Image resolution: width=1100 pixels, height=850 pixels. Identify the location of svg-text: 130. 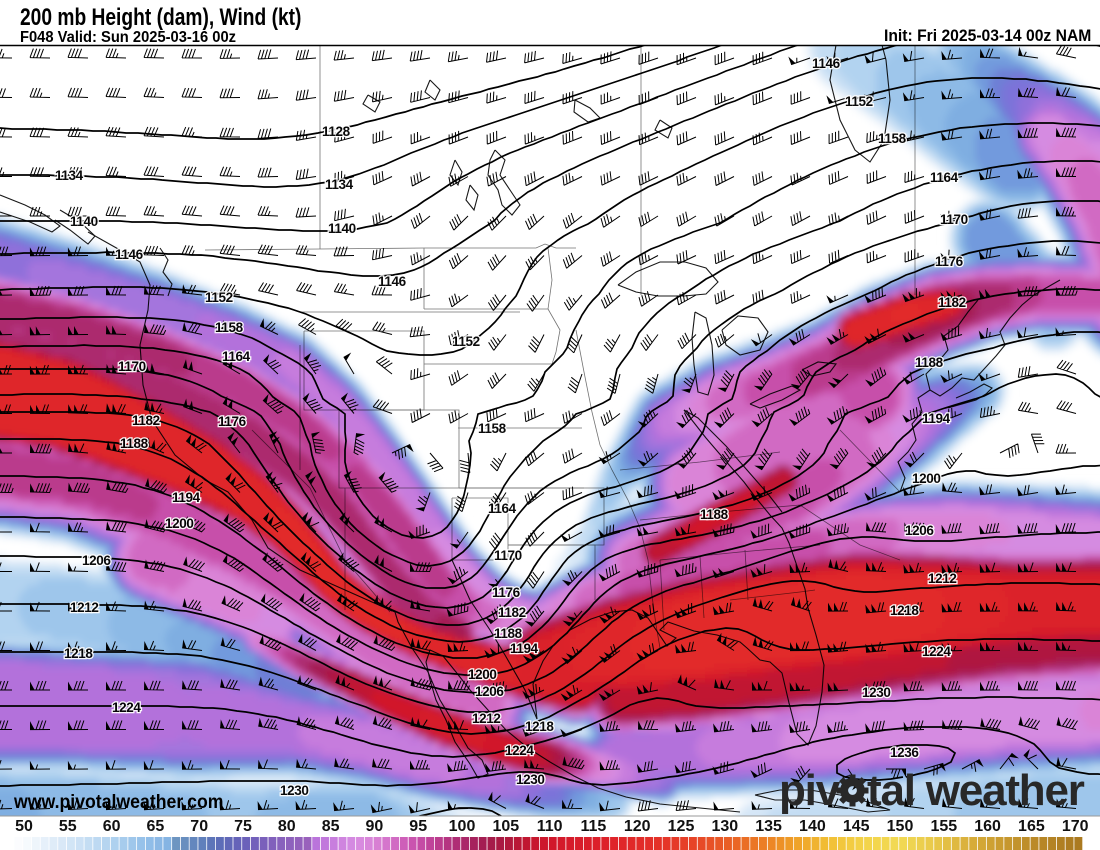
(724, 826).